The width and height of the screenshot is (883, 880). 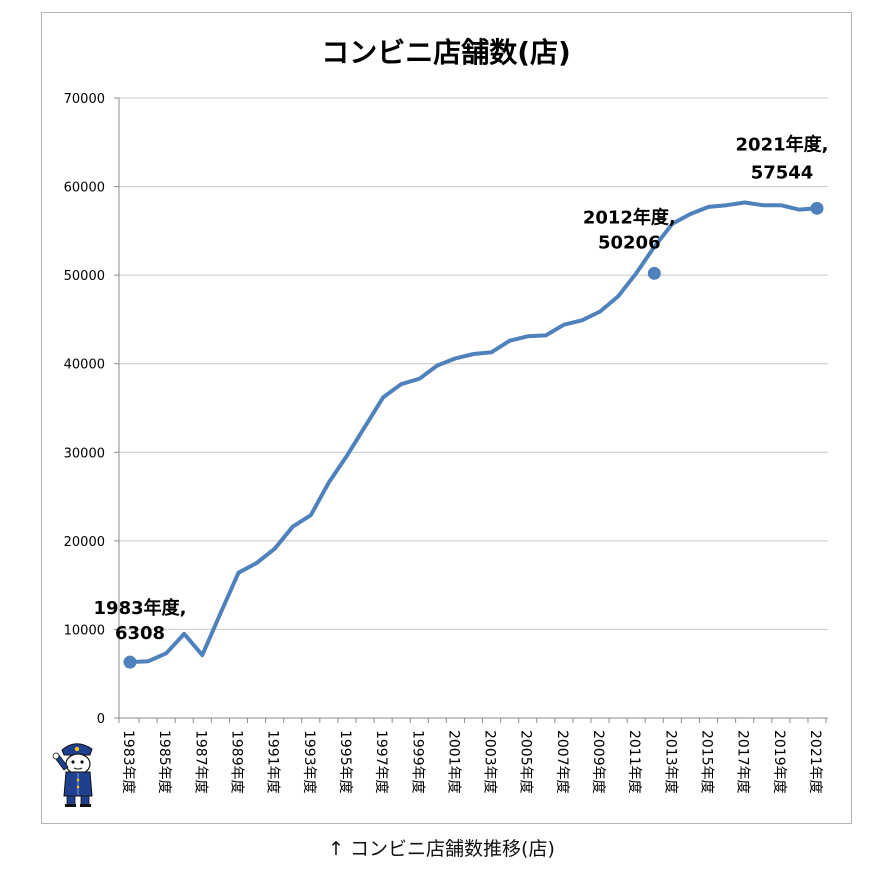 What do you see at coordinates (381, 762) in the screenshot?
I see `x-tick-label: 1997年度` at bounding box center [381, 762].